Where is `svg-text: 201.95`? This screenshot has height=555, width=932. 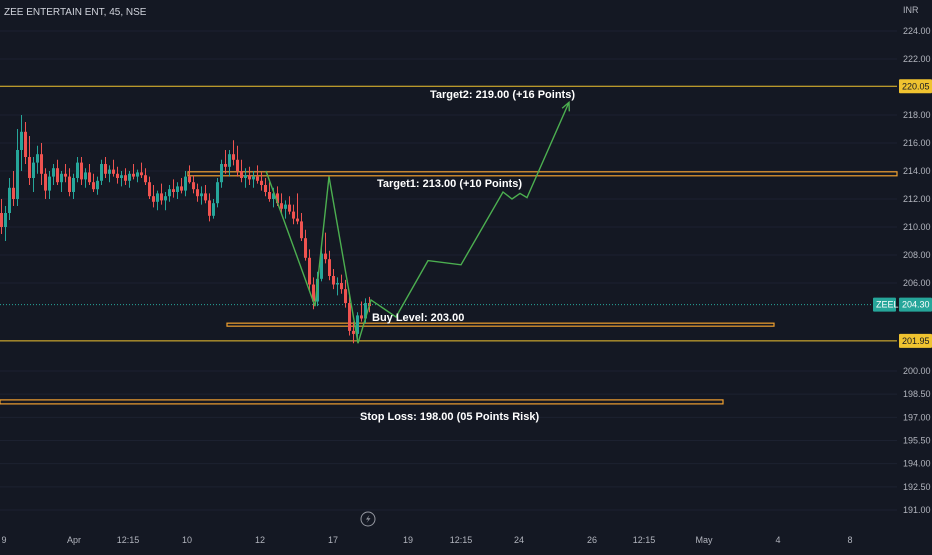 svg-text: 201.95 is located at coordinates (916, 341).